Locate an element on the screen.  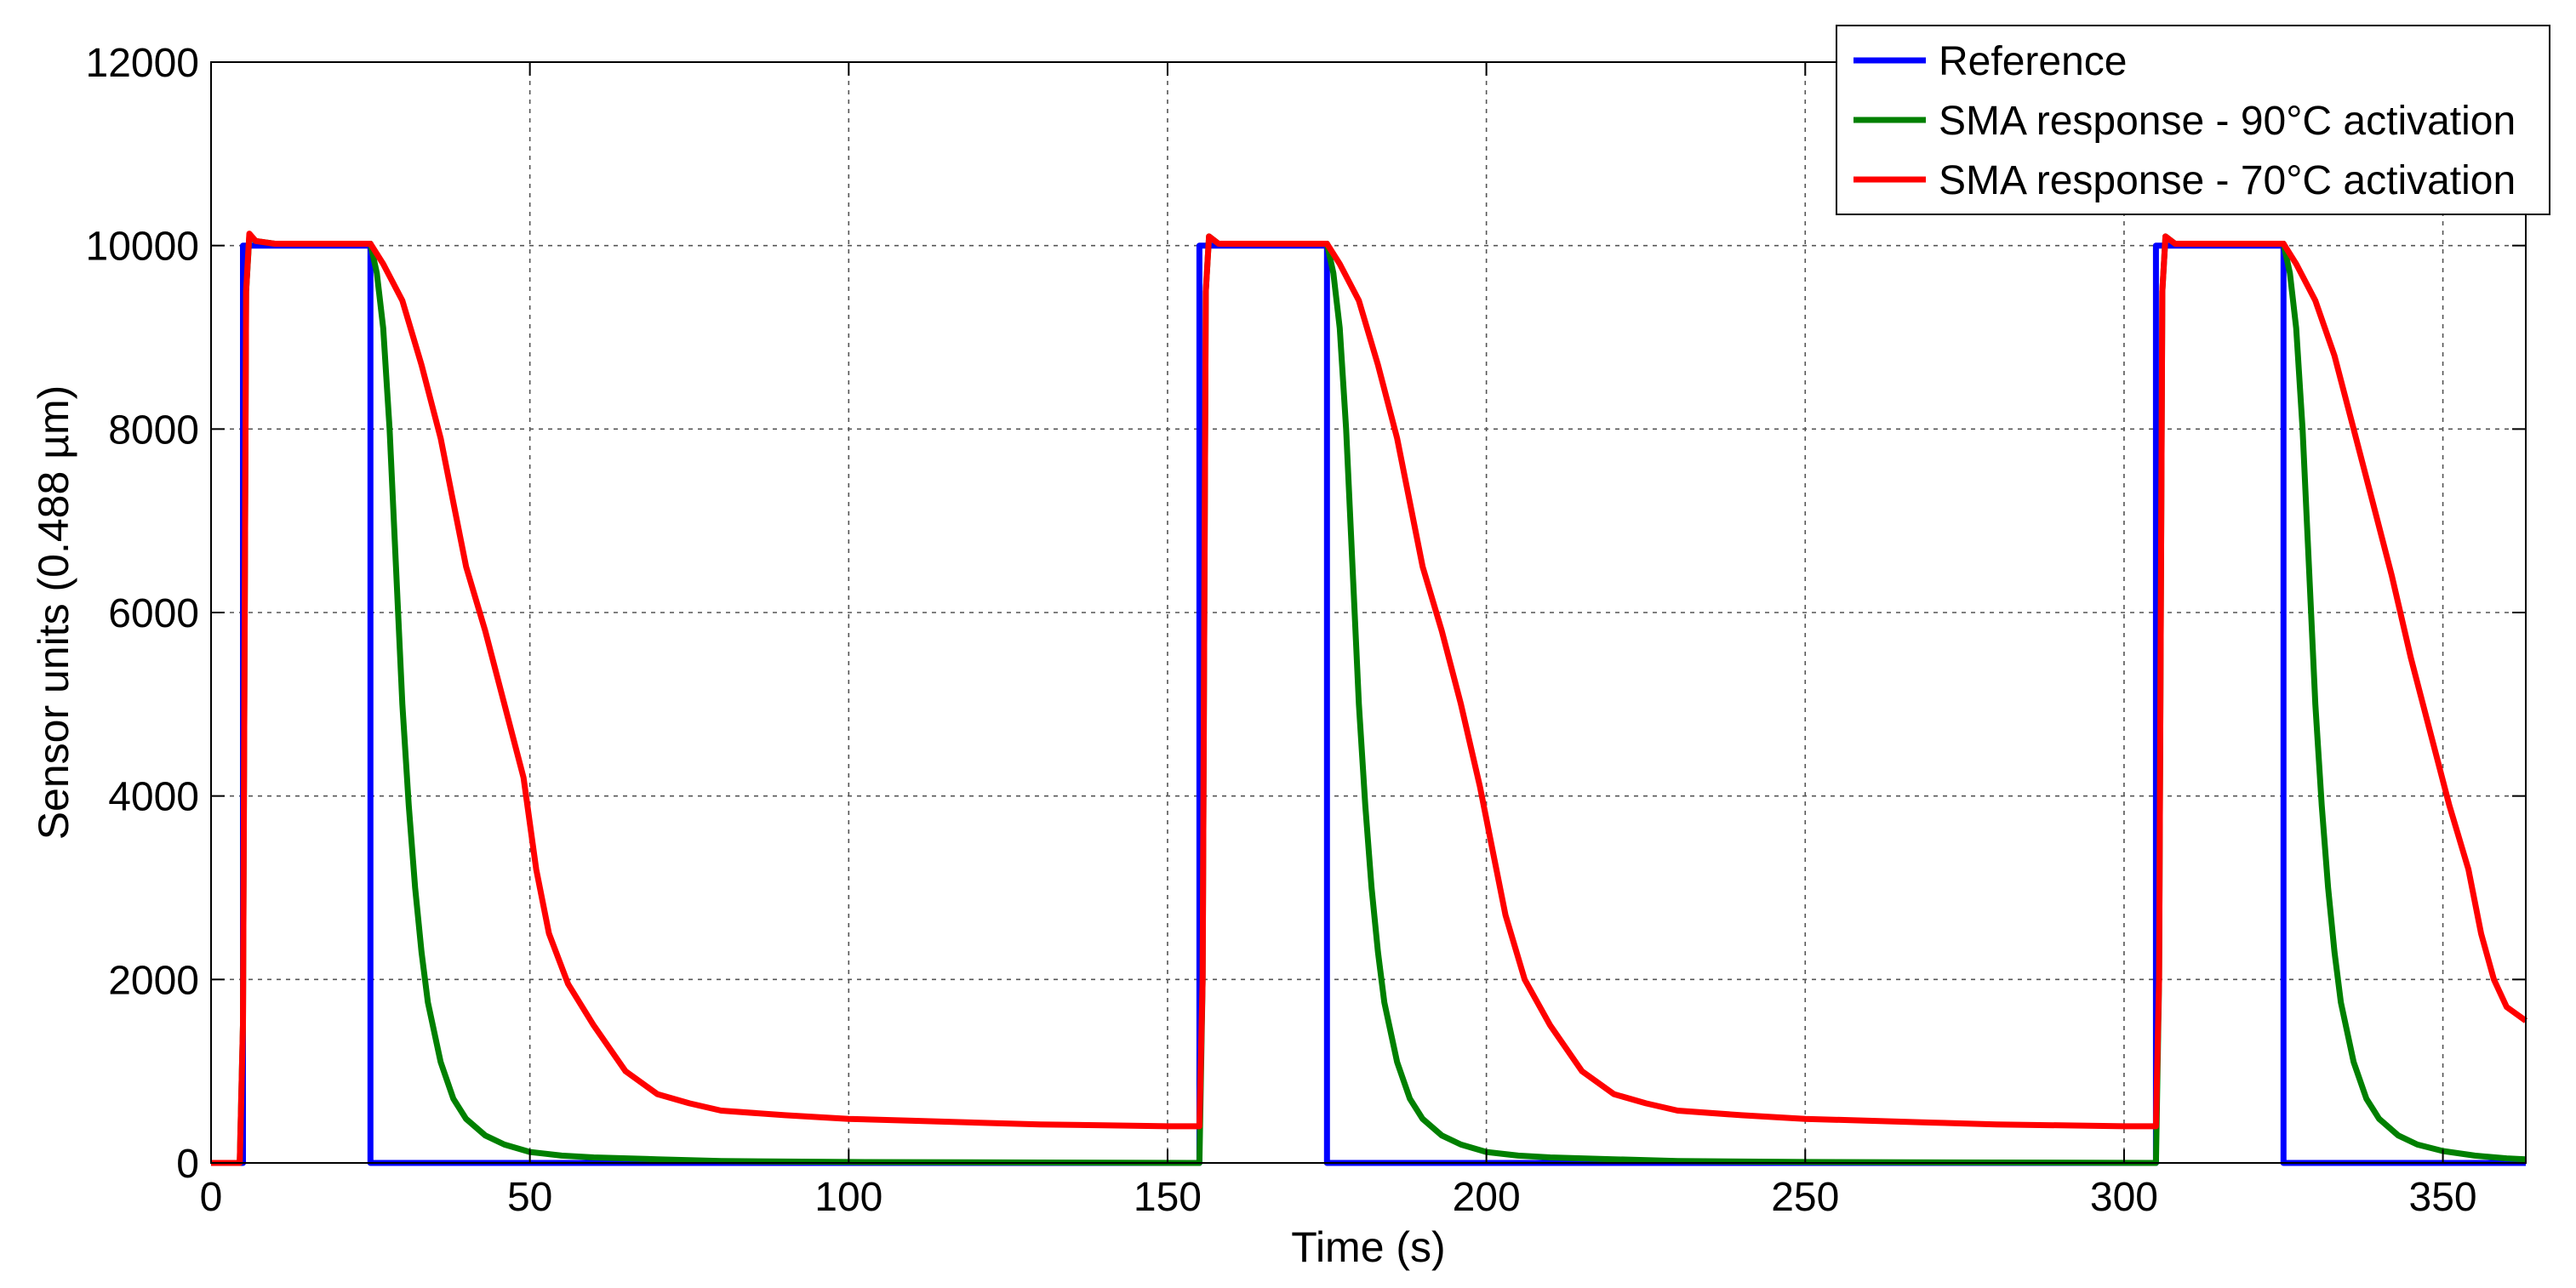
y-tick-label: 10000 is located at coordinates (142, 247).